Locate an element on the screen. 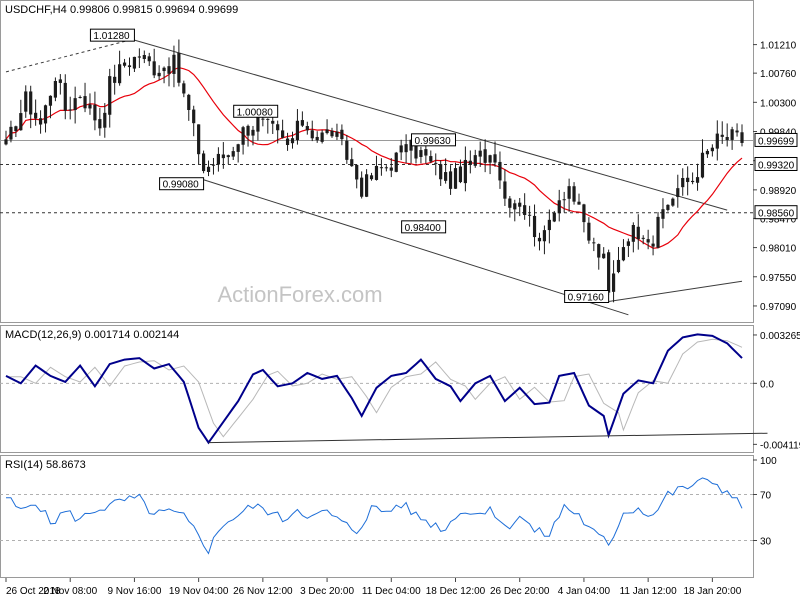 Image resolution: width=800 pixels, height=605 pixels. annotation-label-5: 0.97160 is located at coordinates (586, 298).